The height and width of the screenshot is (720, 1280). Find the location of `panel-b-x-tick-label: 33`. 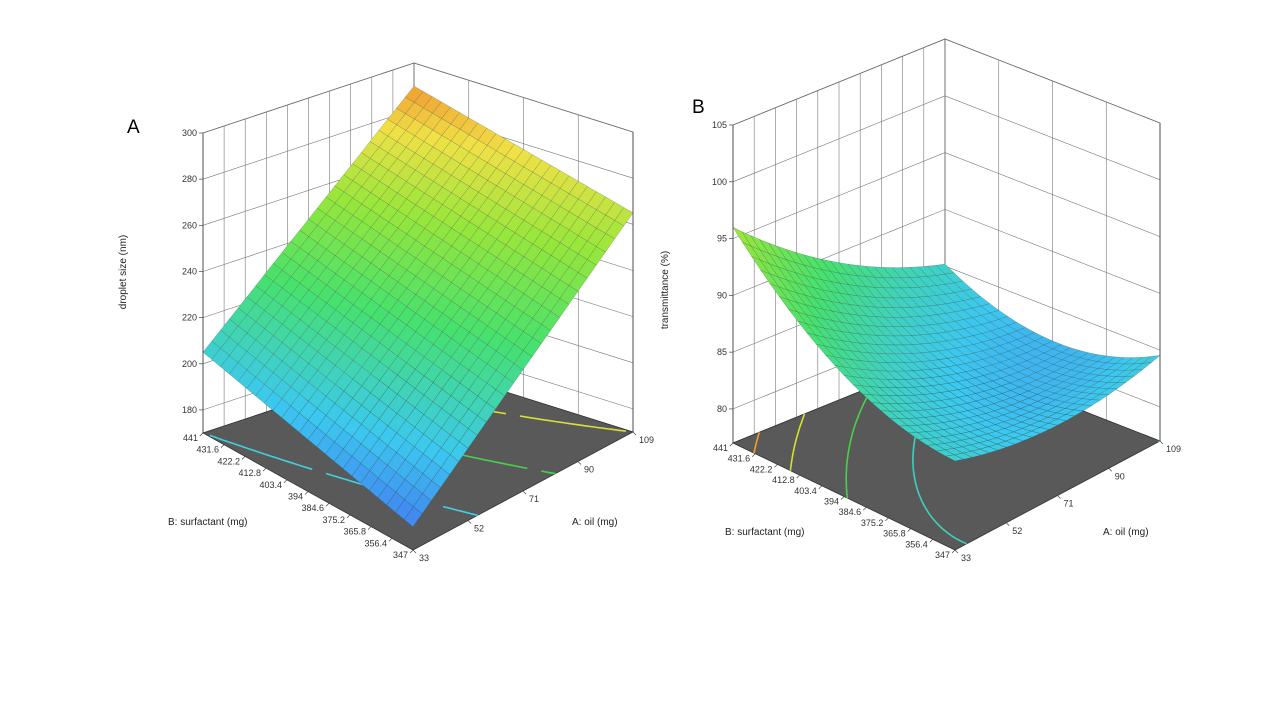

panel-b-x-tick-label: 33 is located at coordinates (966, 558).